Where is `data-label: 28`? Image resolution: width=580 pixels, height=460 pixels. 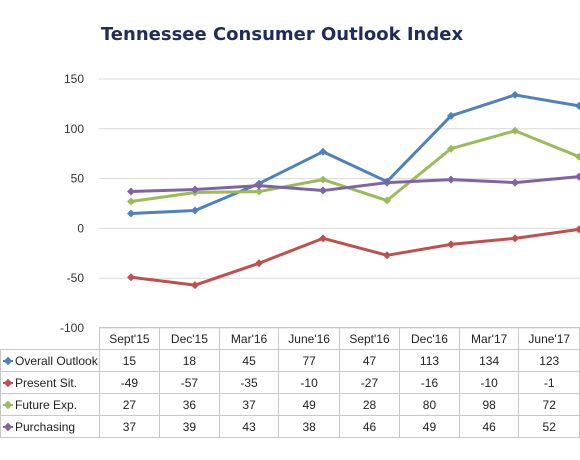 data-label: 28 is located at coordinates (369, 404).